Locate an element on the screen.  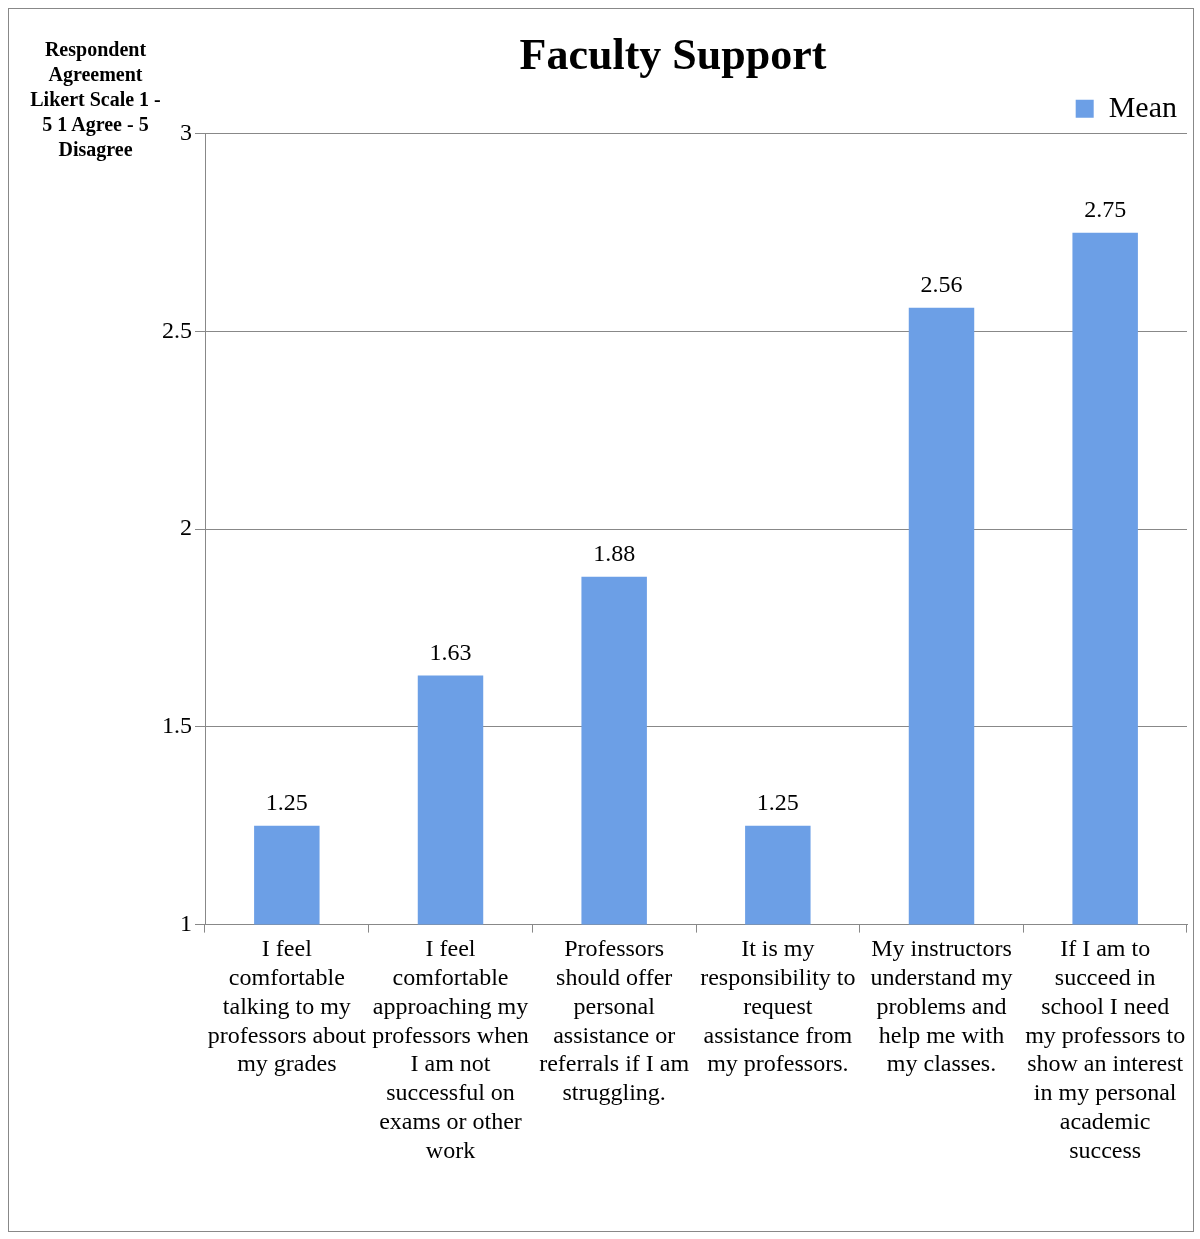
data-label: 1.63 is located at coordinates (450, 651).